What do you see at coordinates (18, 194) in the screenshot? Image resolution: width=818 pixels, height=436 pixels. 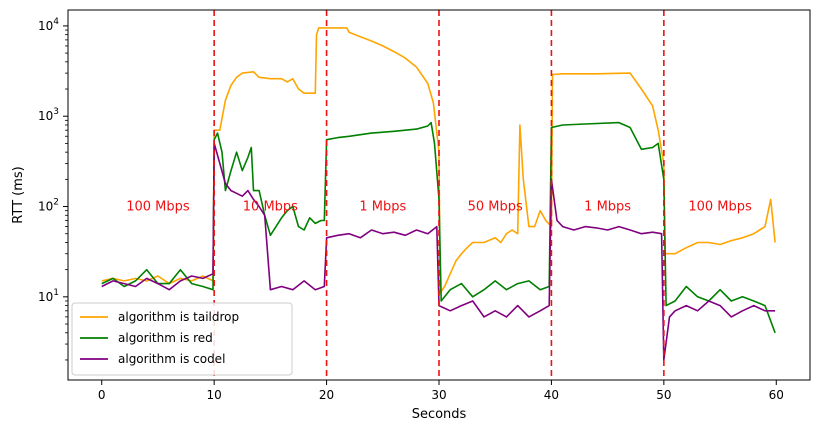 I see `y-axis-label: RTT (ms)` at bounding box center [18, 194].